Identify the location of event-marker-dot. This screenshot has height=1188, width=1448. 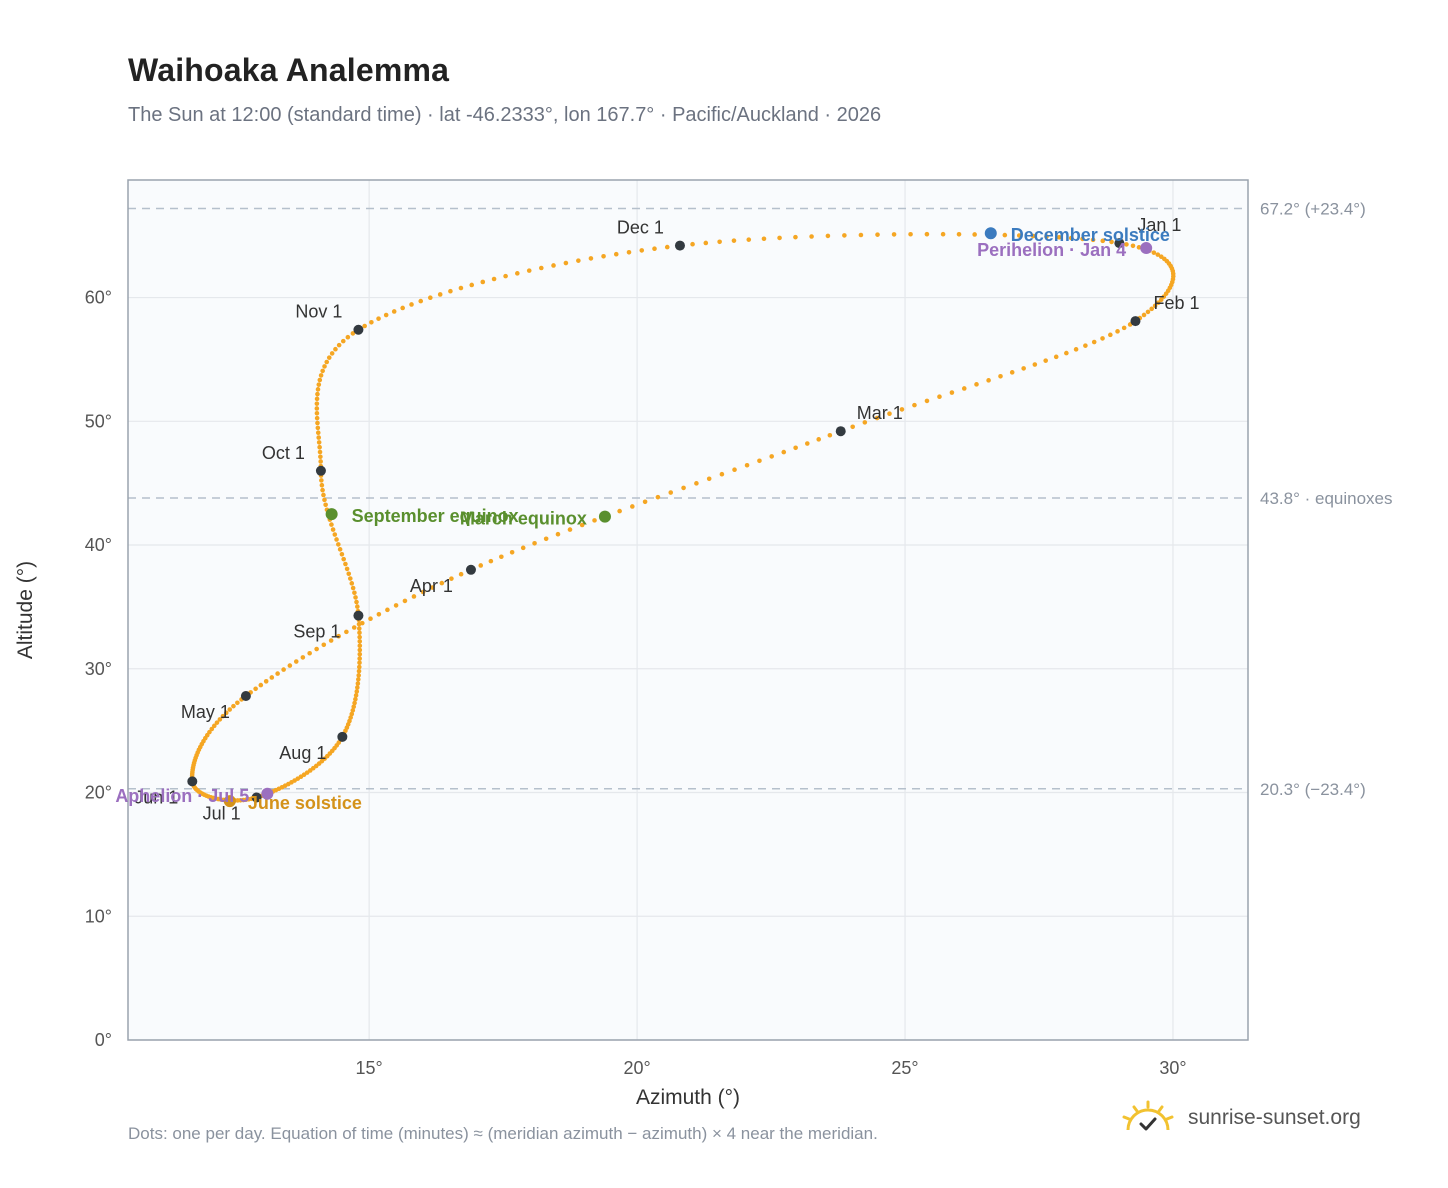
(604, 516).